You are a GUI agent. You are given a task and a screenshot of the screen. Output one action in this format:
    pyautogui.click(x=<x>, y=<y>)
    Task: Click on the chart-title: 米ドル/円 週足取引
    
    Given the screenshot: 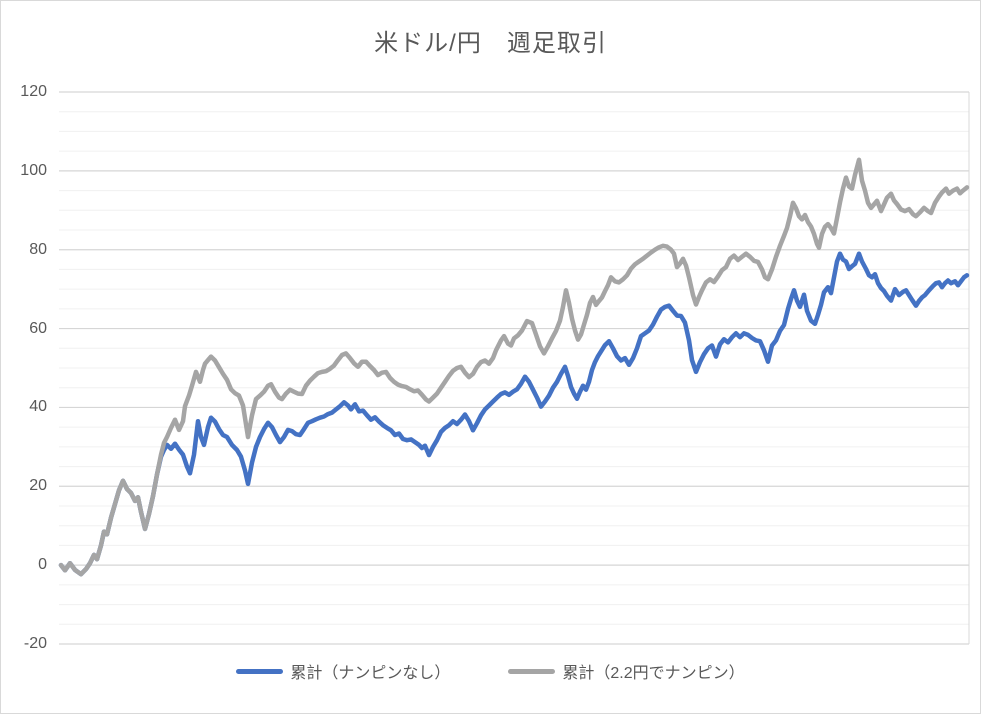 What is the action you would take?
    pyautogui.click(x=490, y=43)
    